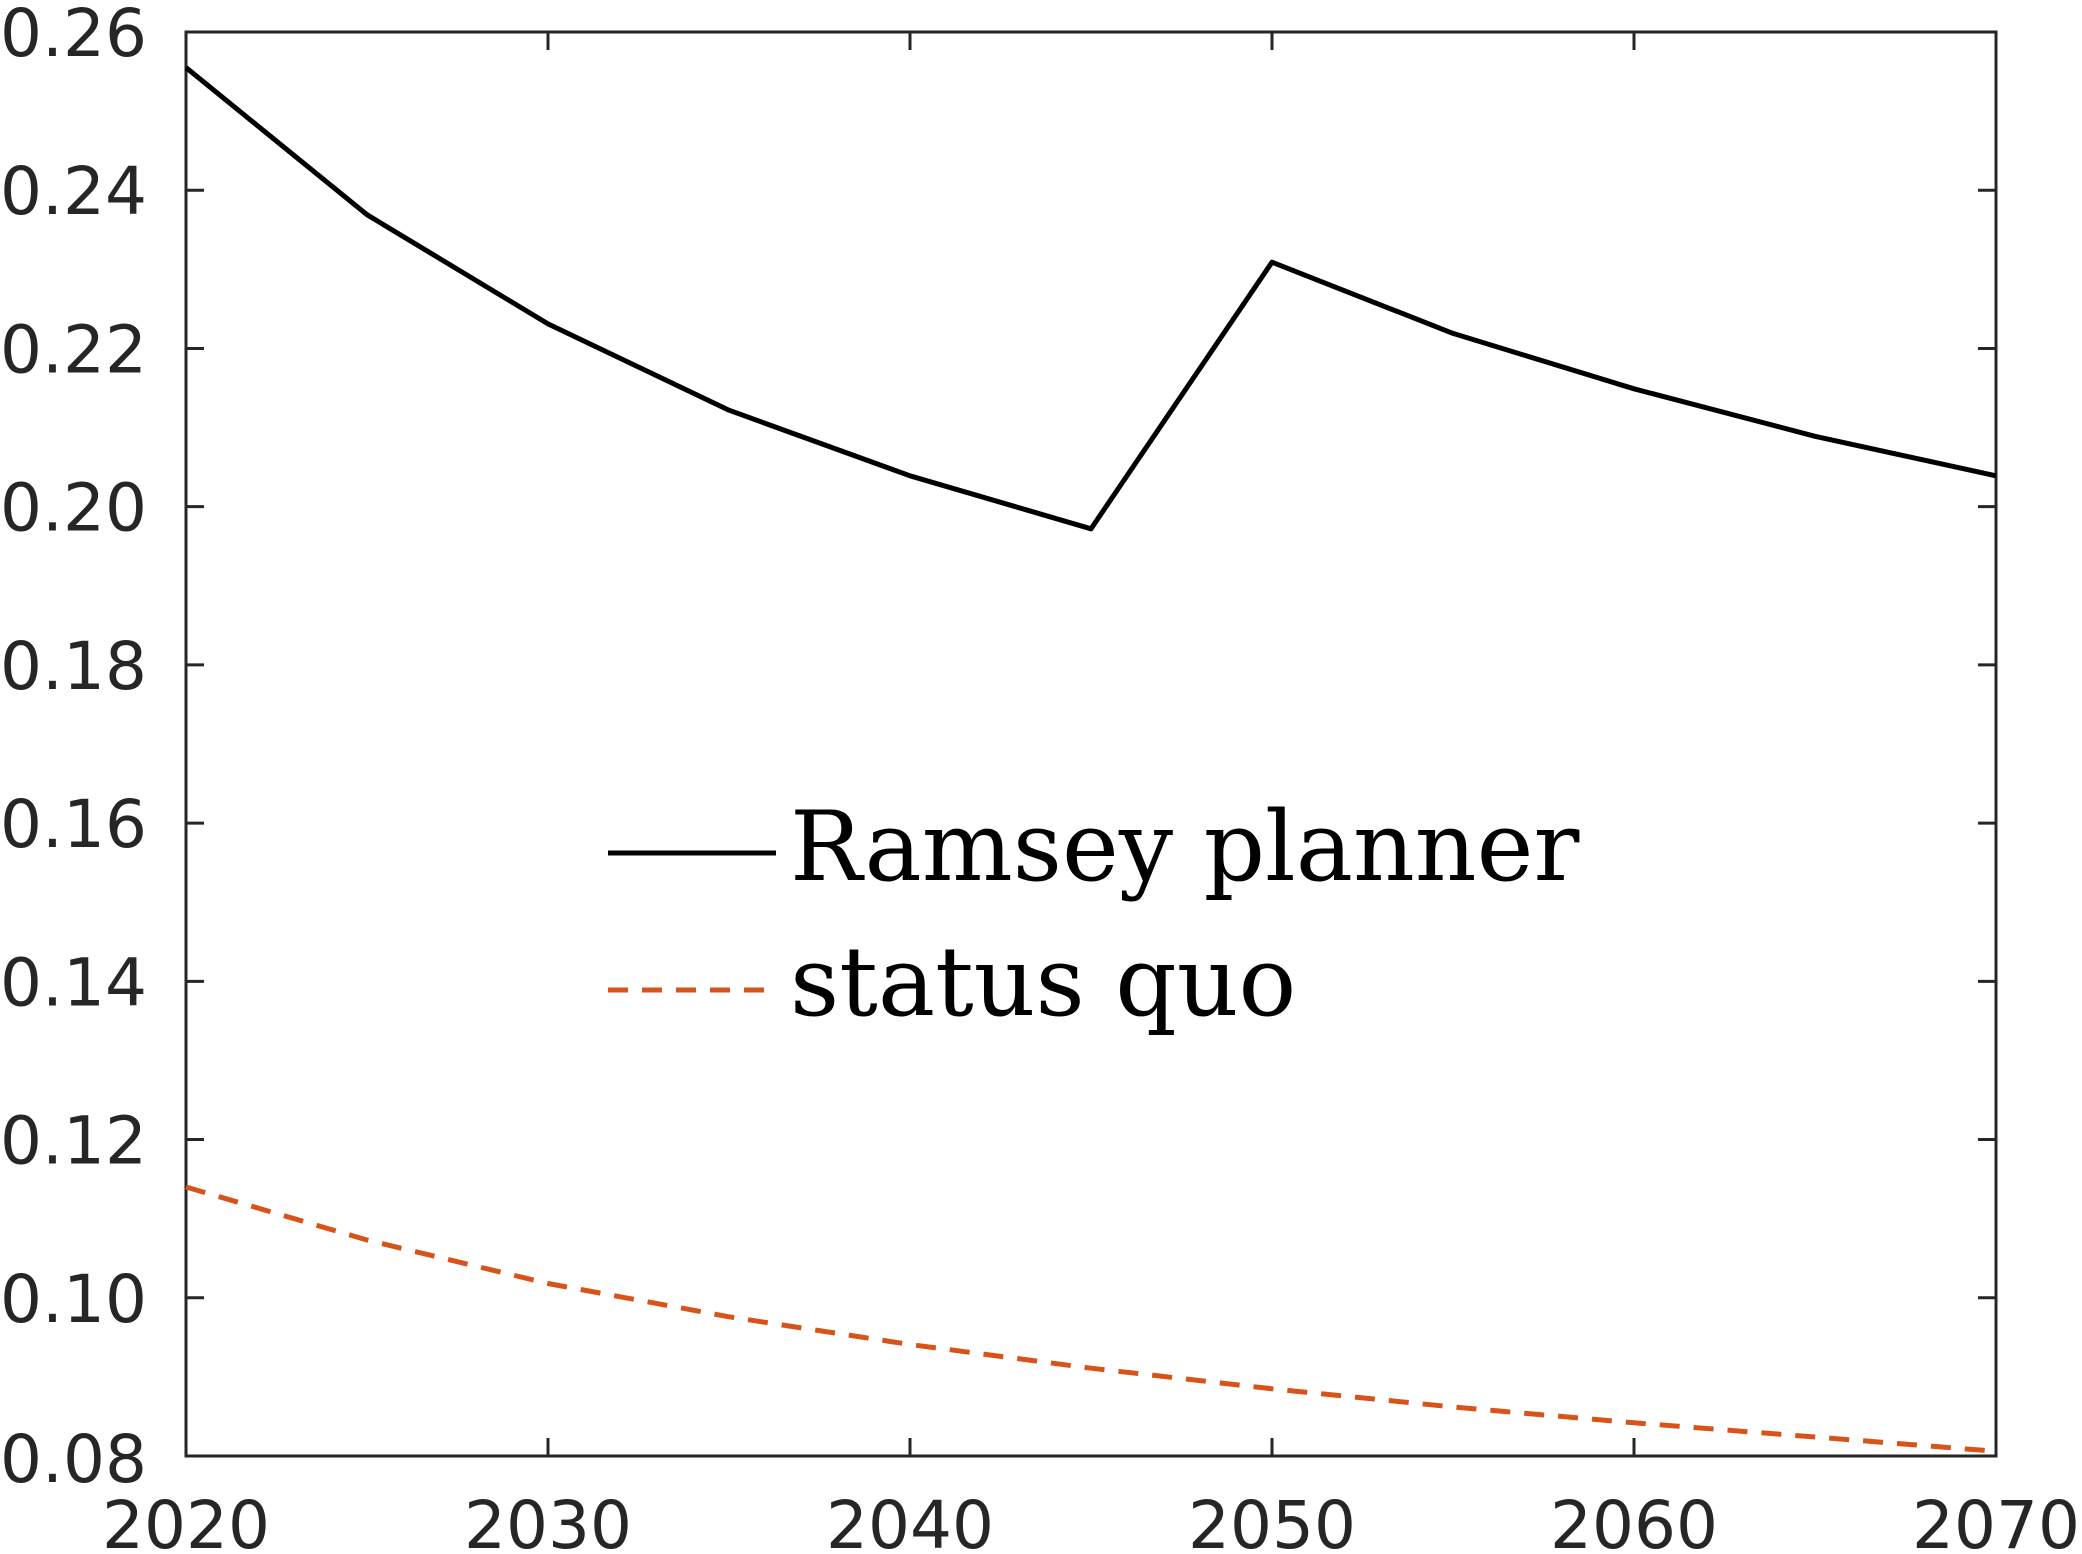 The image size is (2082, 1554). What do you see at coordinates (73, 191) in the screenshot?
I see `y-tick-label-8: 0.24` at bounding box center [73, 191].